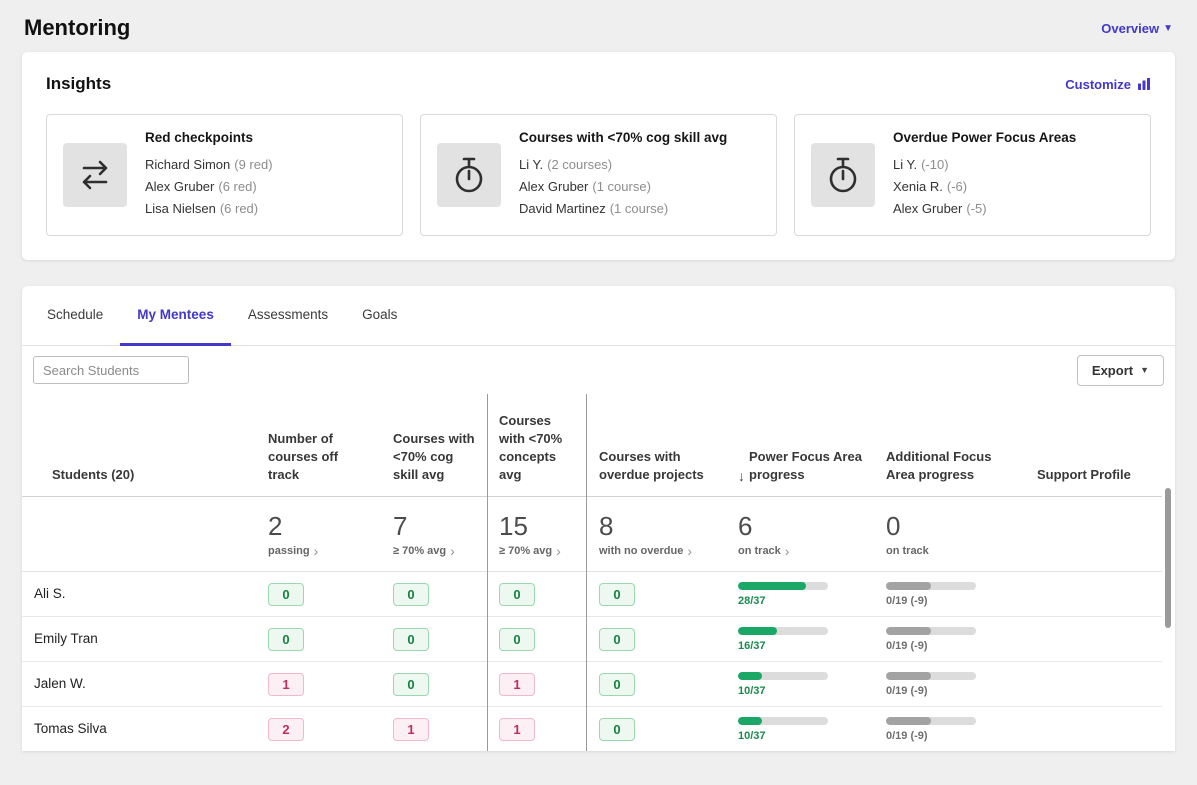  I want to click on insight-title: Red checkpoints, so click(199, 137).